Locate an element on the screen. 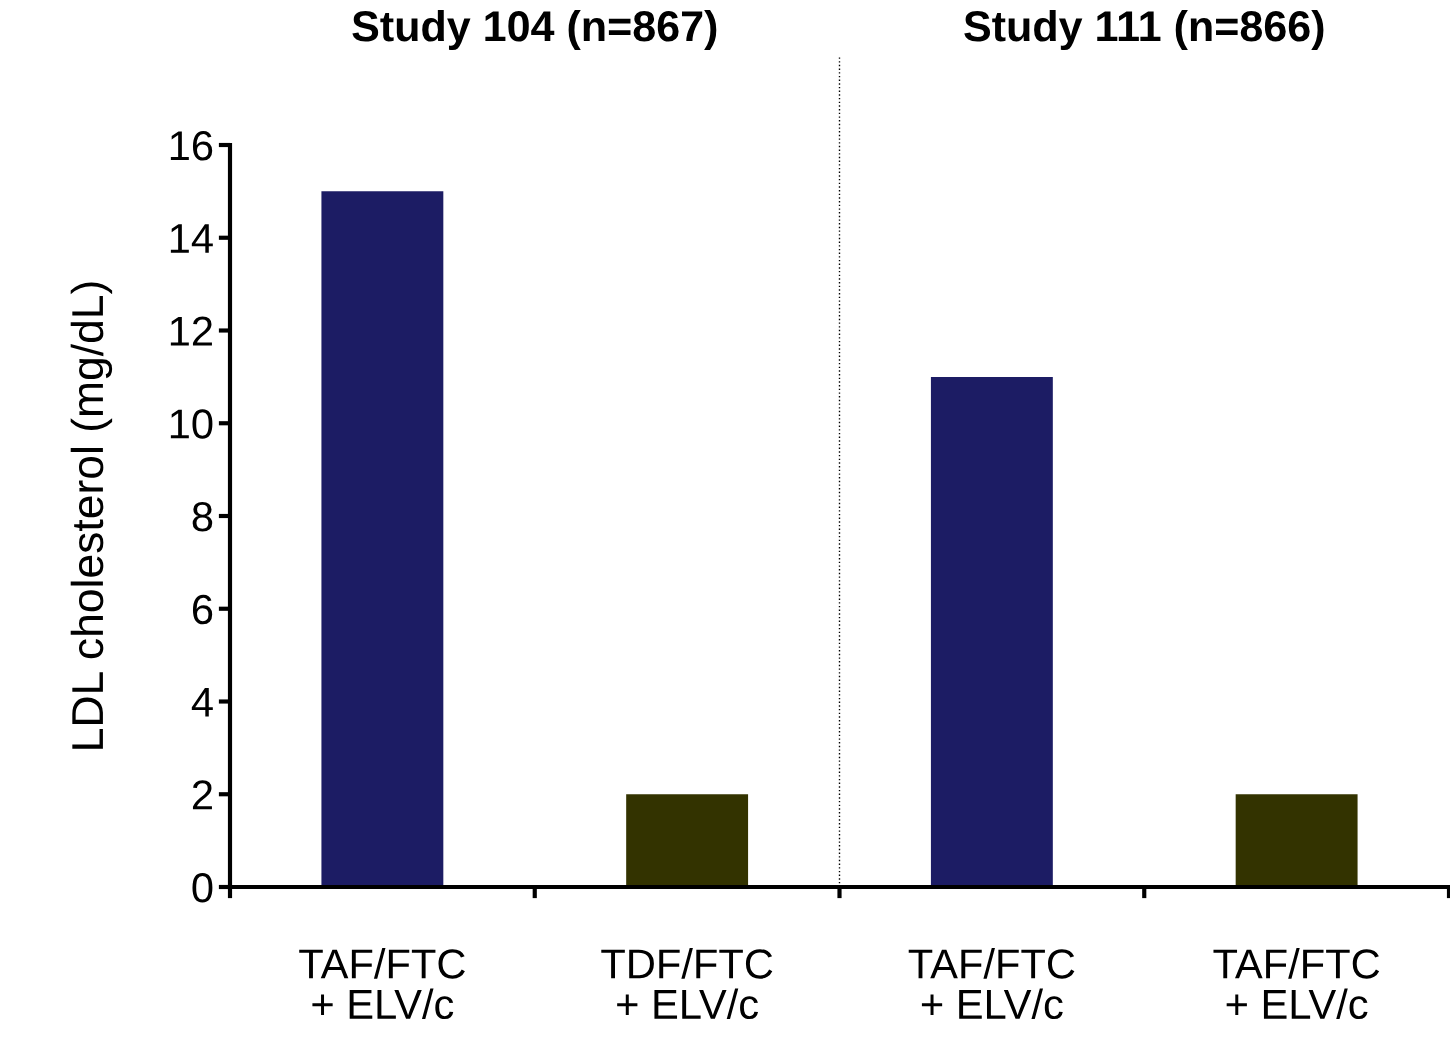  x-tick-label: TDF/FTC + ELV/c is located at coordinates (687, 984).